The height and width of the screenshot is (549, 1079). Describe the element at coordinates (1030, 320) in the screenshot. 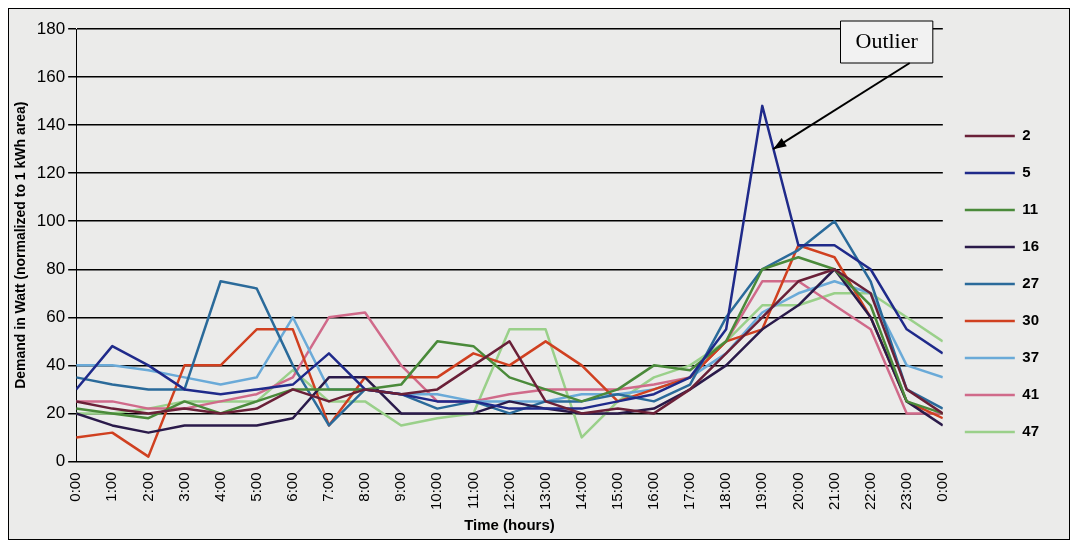

I see `legend-label: 30` at that location.